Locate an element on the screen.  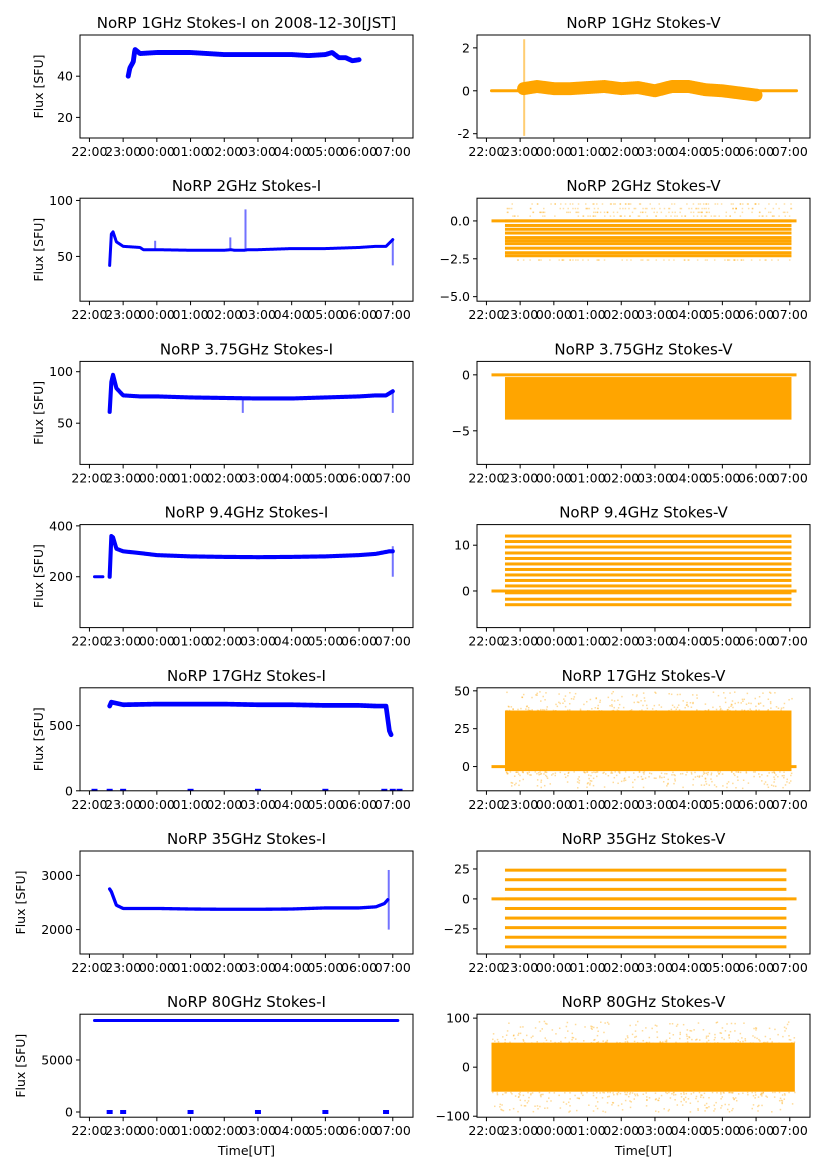
series-zeros is located at coordinates (247, 789).